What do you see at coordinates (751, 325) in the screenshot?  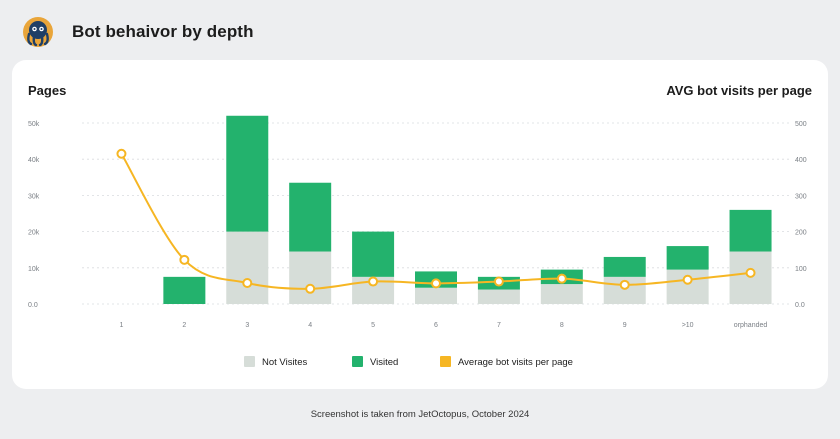 I see `x-tick-label: orphanded` at bounding box center [751, 325].